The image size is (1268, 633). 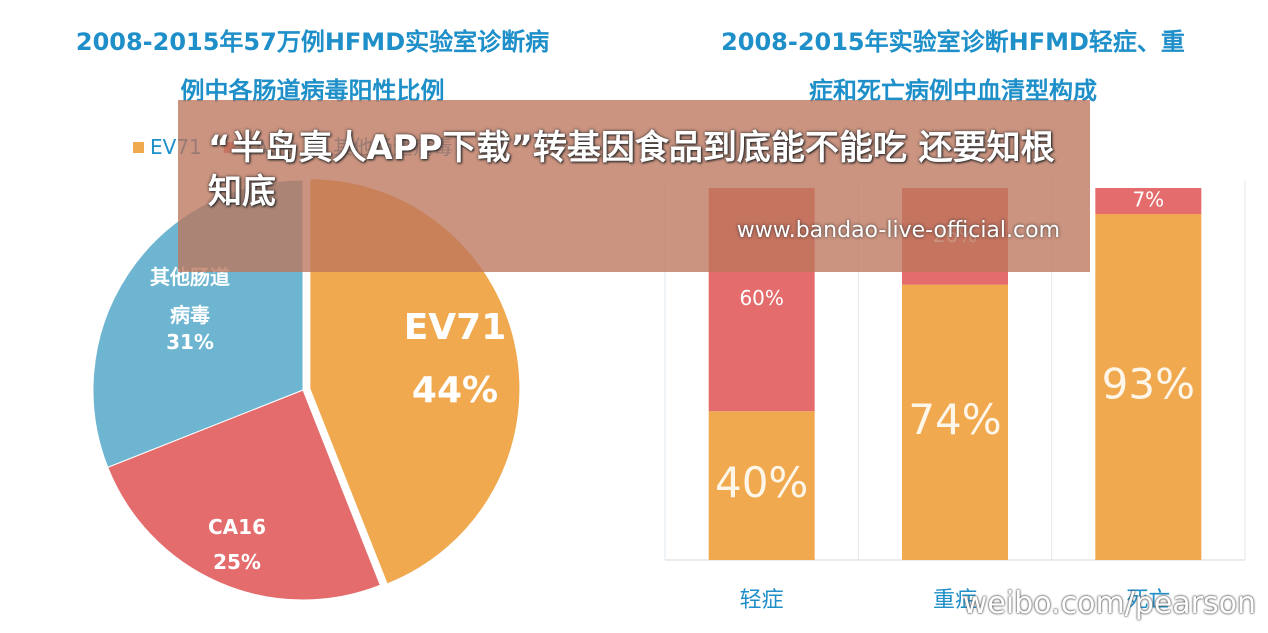 What do you see at coordinates (1109, 603) in the screenshot?
I see `watermark: weibo.com/pearson` at bounding box center [1109, 603].